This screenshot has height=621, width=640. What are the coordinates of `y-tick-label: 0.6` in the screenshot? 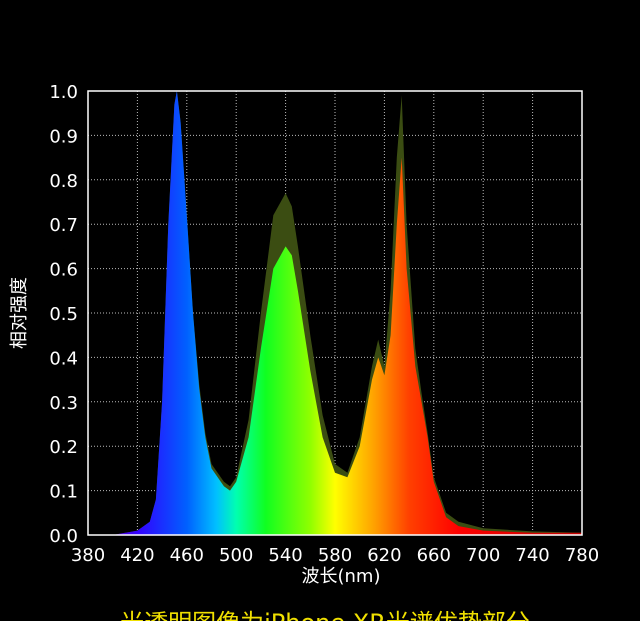 It's located at (63, 270).